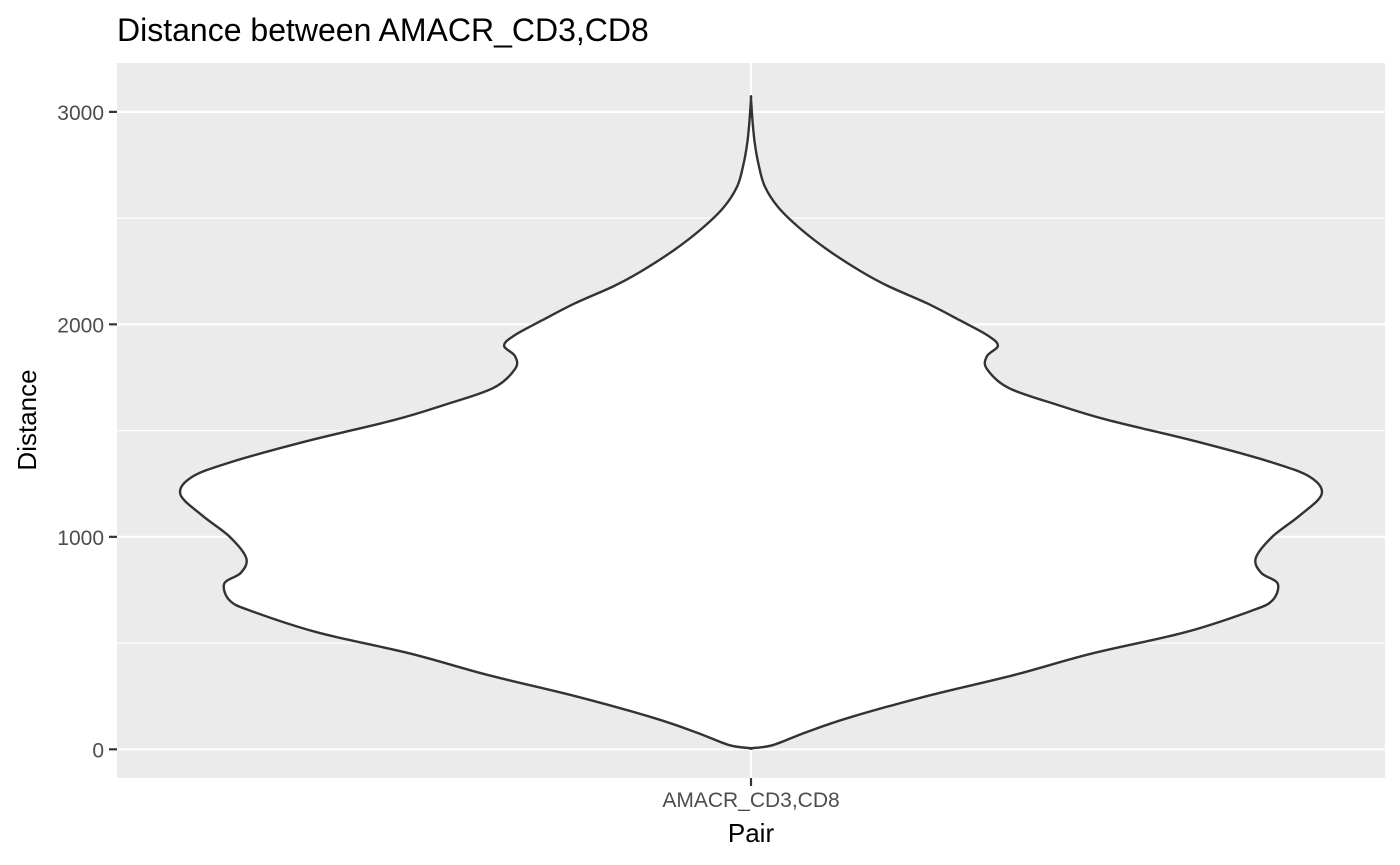  What do you see at coordinates (27, 419) in the screenshot?
I see `y-axis-label: Distance` at bounding box center [27, 419].